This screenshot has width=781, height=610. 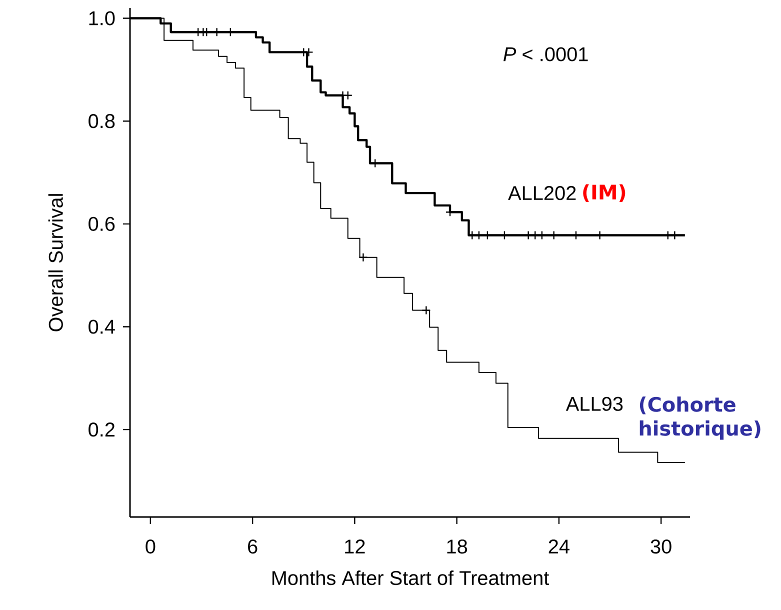 What do you see at coordinates (411, 578) in the screenshot?
I see `x-axis-title: Months After Start of Treatment` at bounding box center [411, 578].